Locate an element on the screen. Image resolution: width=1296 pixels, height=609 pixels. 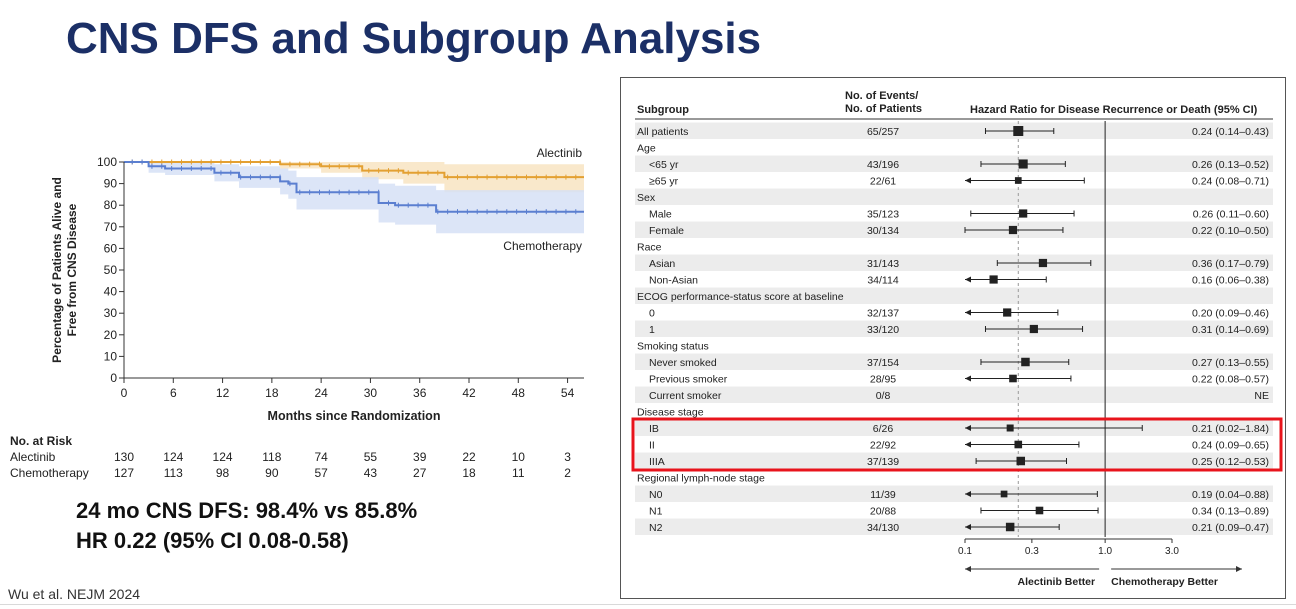
subgroup-label: N0 is located at coordinates (656, 495).